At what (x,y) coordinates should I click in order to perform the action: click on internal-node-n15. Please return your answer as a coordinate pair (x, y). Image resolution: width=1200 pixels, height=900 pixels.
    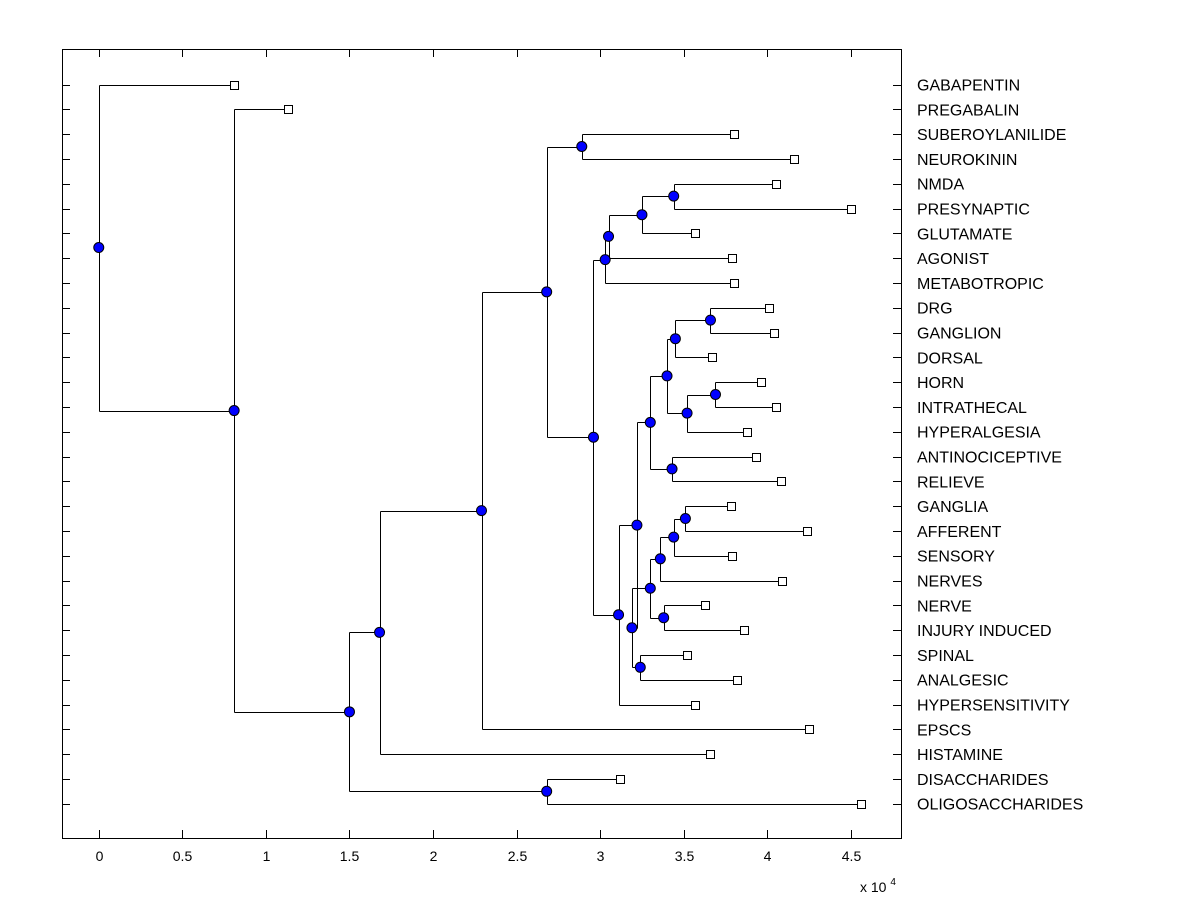
    Looking at the image, I should click on (660, 559).